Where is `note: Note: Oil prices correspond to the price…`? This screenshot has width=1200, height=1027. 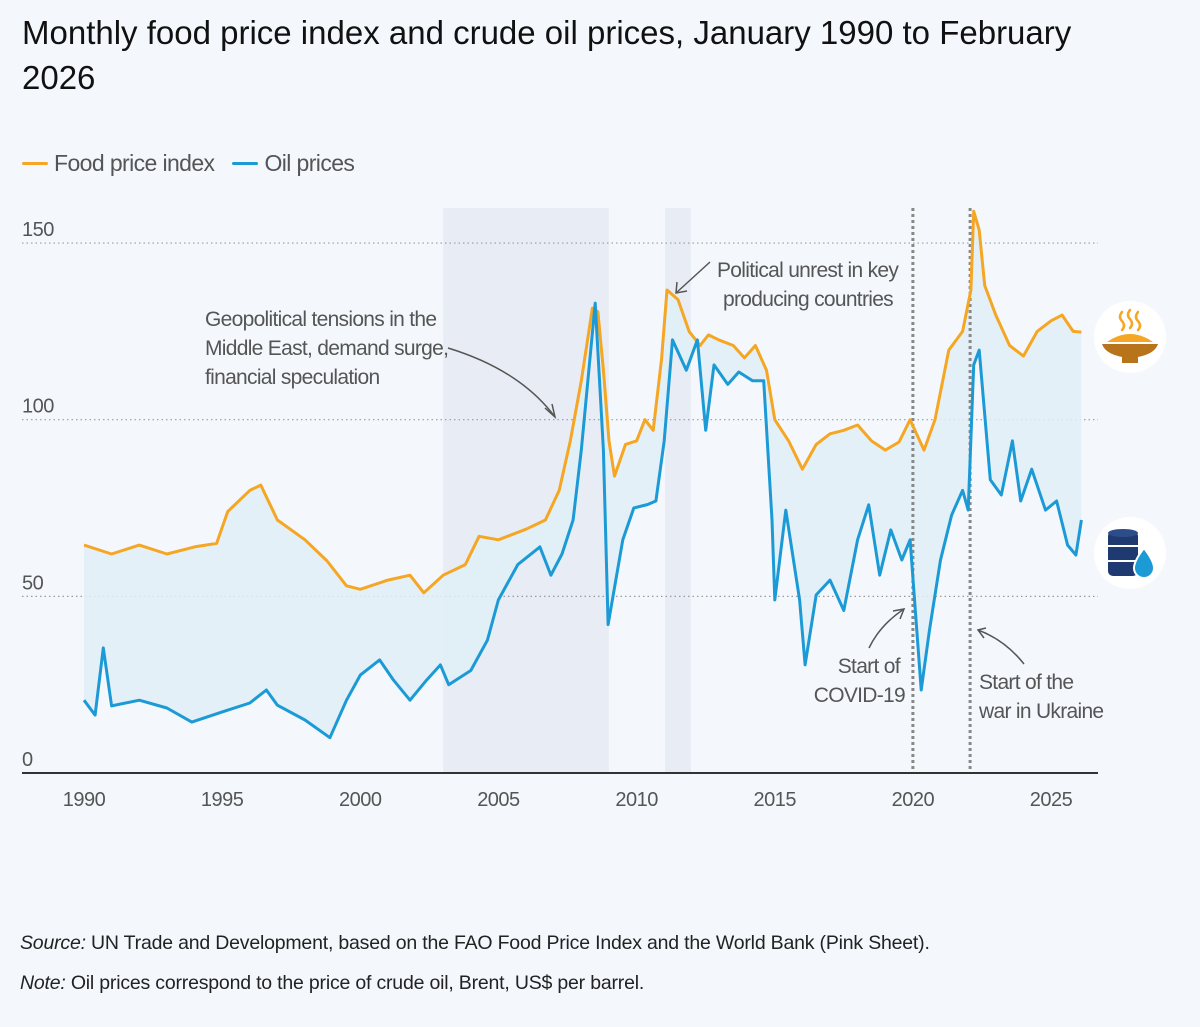
note: Note: Oil prices correspond to the price… is located at coordinates (332, 983).